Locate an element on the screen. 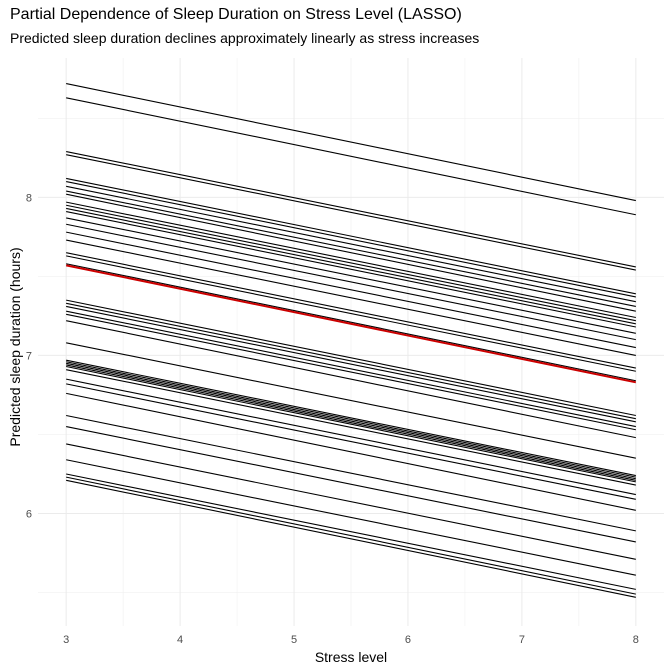 The width and height of the screenshot is (672, 672). x-tick-label: 6 is located at coordinates (408, 640).